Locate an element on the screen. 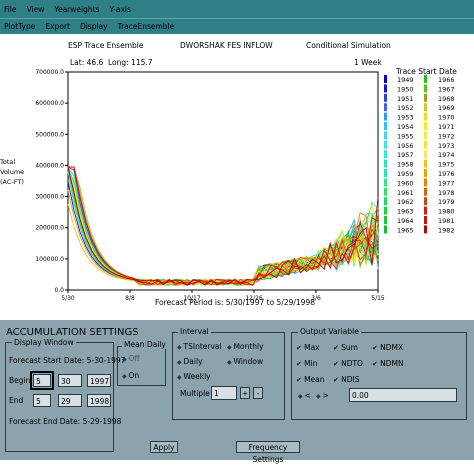  interval-label: Interval is located at coordinates (194, 331).